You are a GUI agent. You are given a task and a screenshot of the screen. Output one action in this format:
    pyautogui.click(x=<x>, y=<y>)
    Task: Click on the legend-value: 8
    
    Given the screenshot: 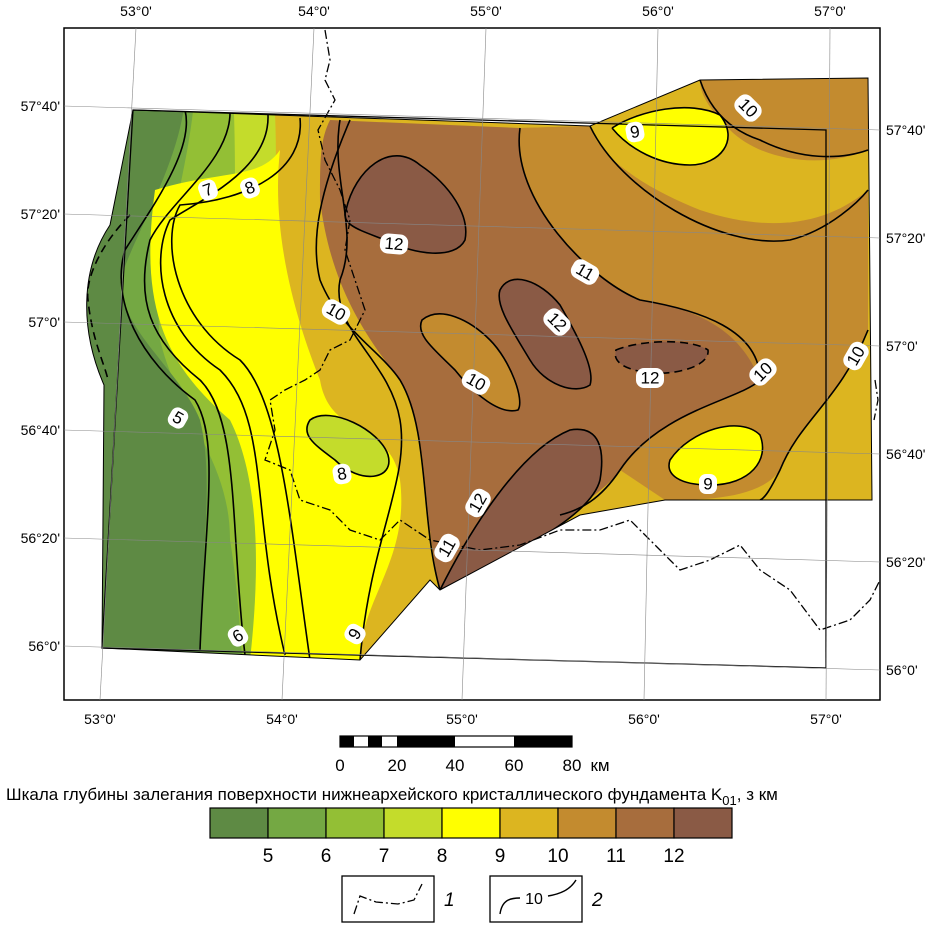 What is the action you would take?
    pyautogui.click(x=442, y=856)
    